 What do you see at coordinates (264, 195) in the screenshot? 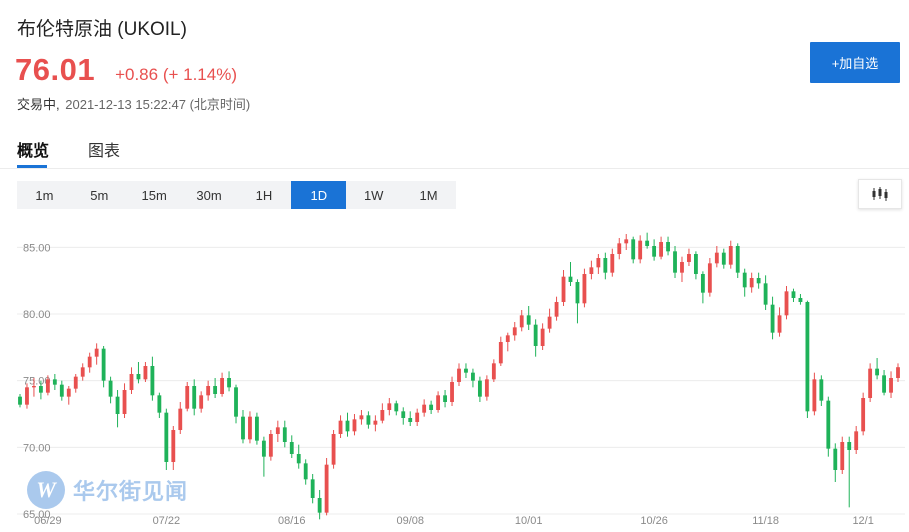
I see `interval-1h: 1H` at bounding box center [264, 195].